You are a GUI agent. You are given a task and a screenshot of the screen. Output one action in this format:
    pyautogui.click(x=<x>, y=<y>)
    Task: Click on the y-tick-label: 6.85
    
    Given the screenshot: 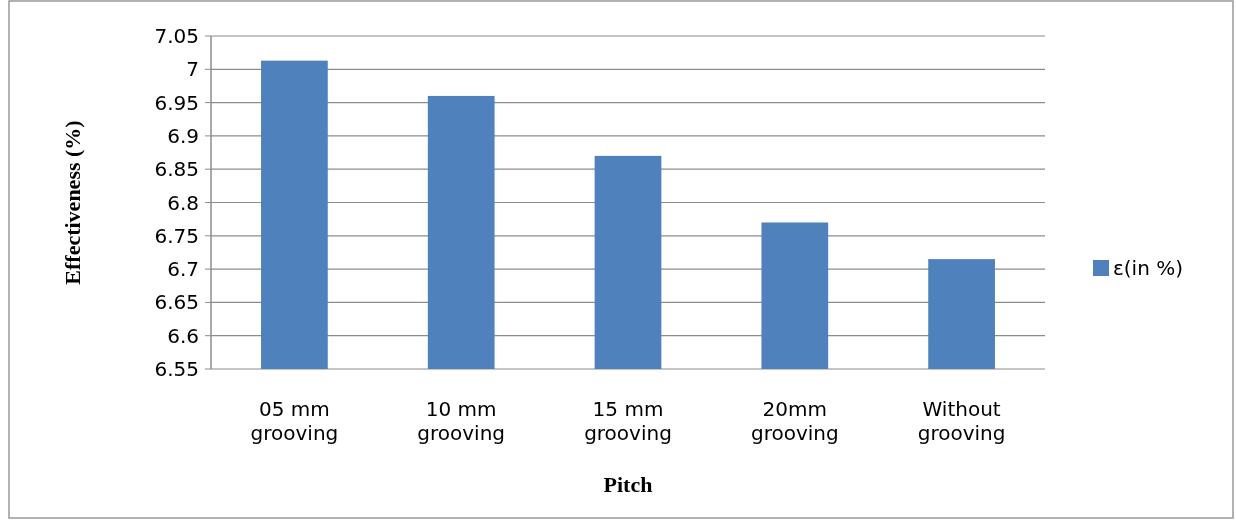 What is the action you would take?
    pyautogui.click(x=176, y=169)
    